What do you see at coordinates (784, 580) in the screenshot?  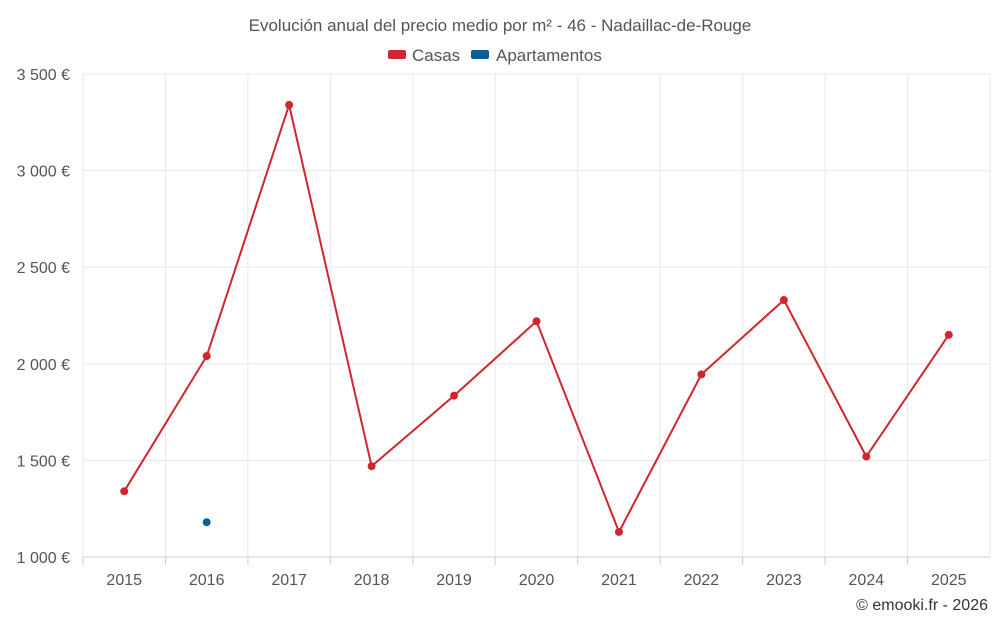 I see `x-tick-label: 2023` at bounding box center [784, 580].